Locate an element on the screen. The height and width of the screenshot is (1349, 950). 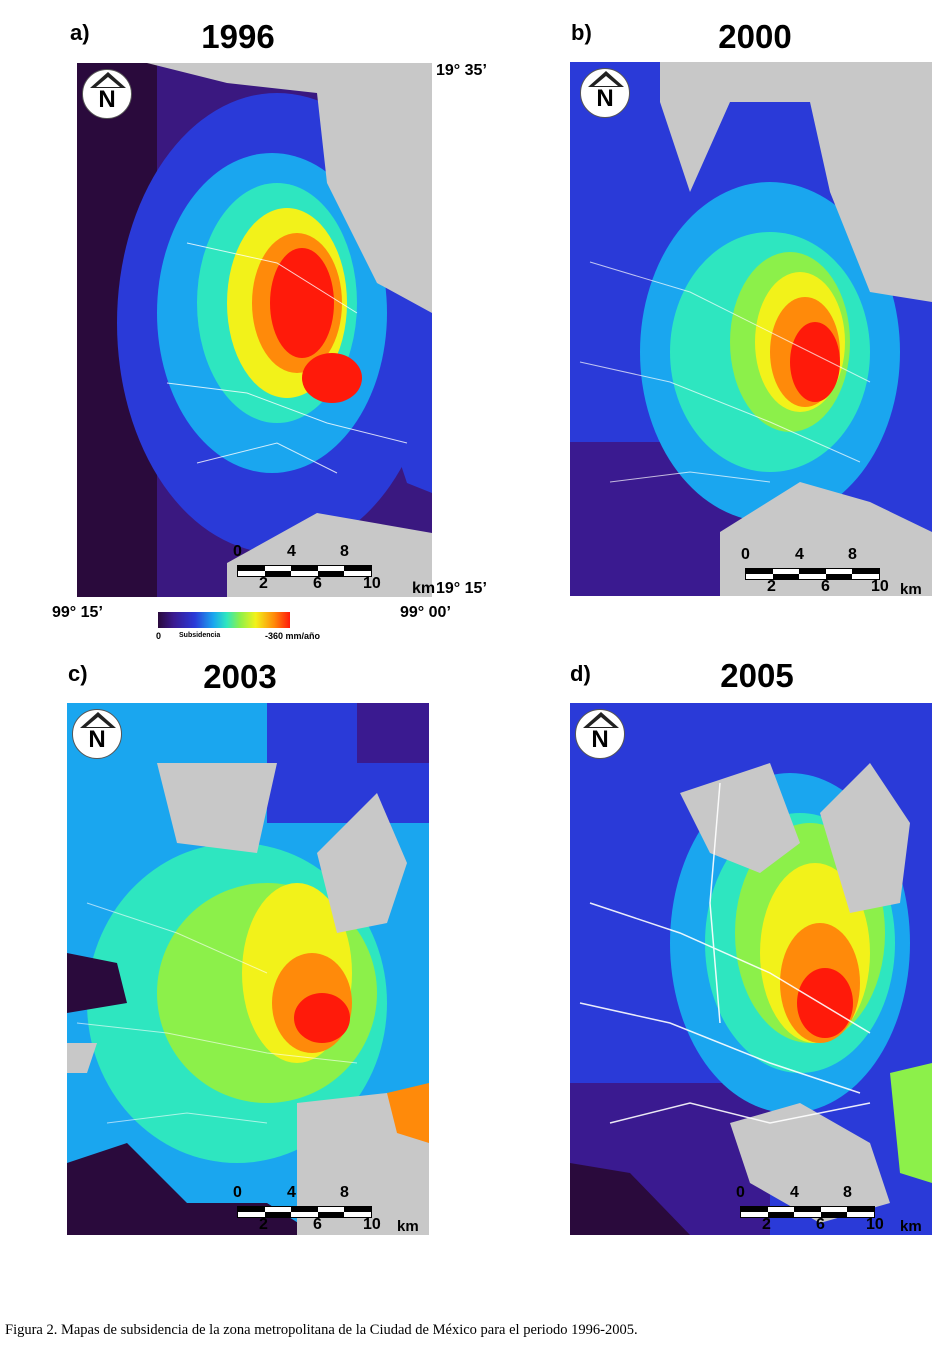
legend-gradient is located at coordinates (224, 620).